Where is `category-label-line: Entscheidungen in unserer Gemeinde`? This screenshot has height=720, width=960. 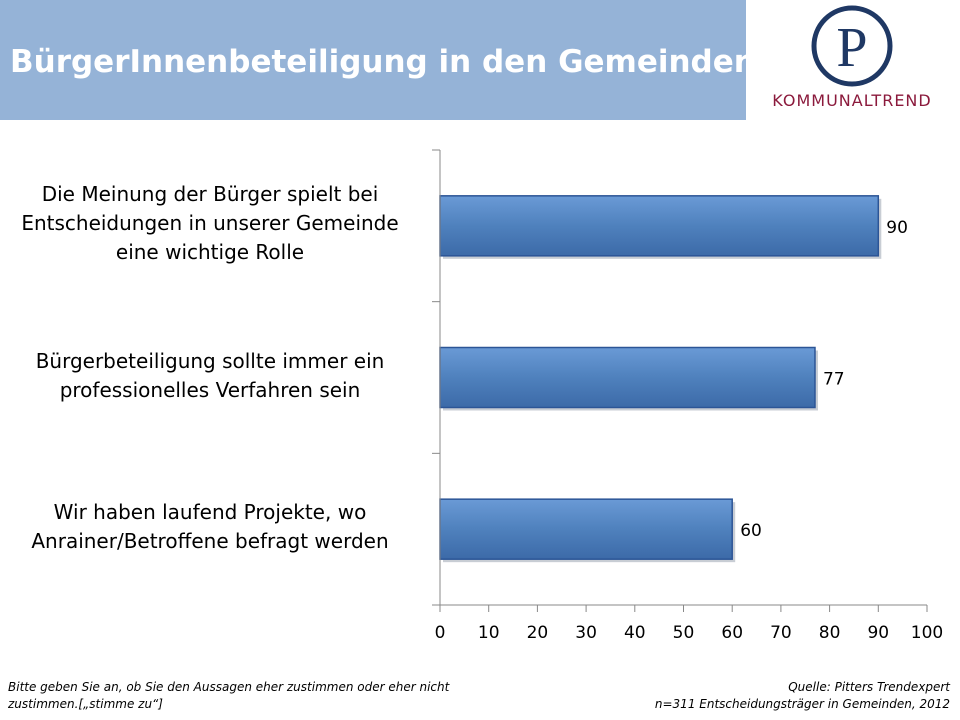 category-label-line: Entscheidungen in unserer Gemeinde is located at coordinates (210, 223).